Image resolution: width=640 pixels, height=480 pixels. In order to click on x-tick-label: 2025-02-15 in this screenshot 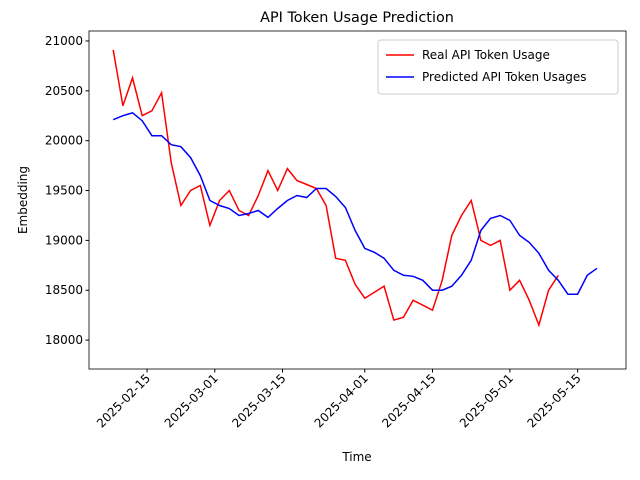, I will do `click(123, 400)`.